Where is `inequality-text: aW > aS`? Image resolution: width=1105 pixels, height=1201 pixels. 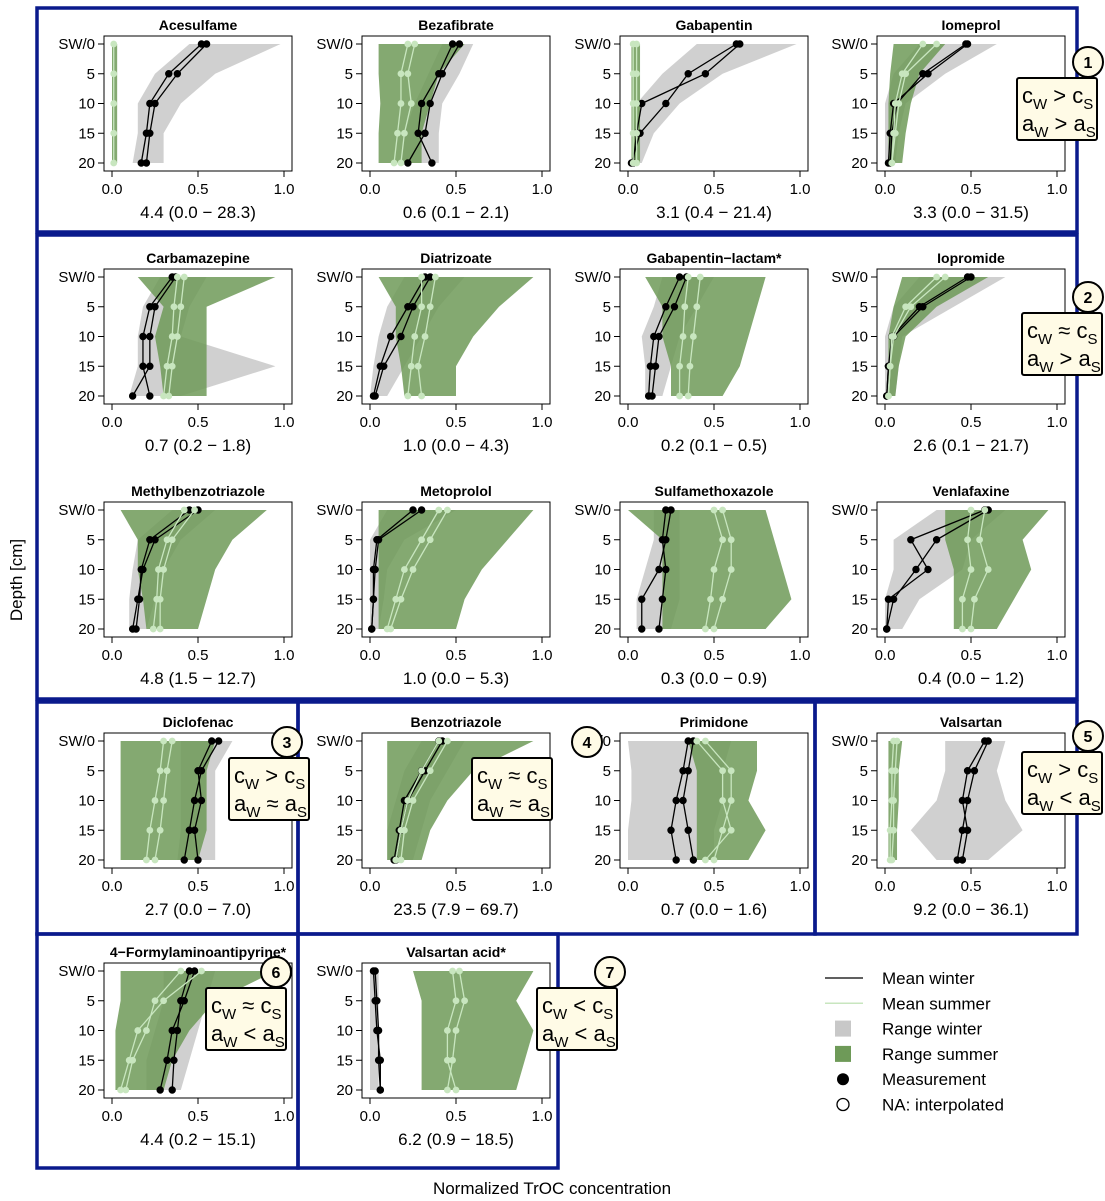 inequality-text: aW > aS is located at coordinates (1059, 126).